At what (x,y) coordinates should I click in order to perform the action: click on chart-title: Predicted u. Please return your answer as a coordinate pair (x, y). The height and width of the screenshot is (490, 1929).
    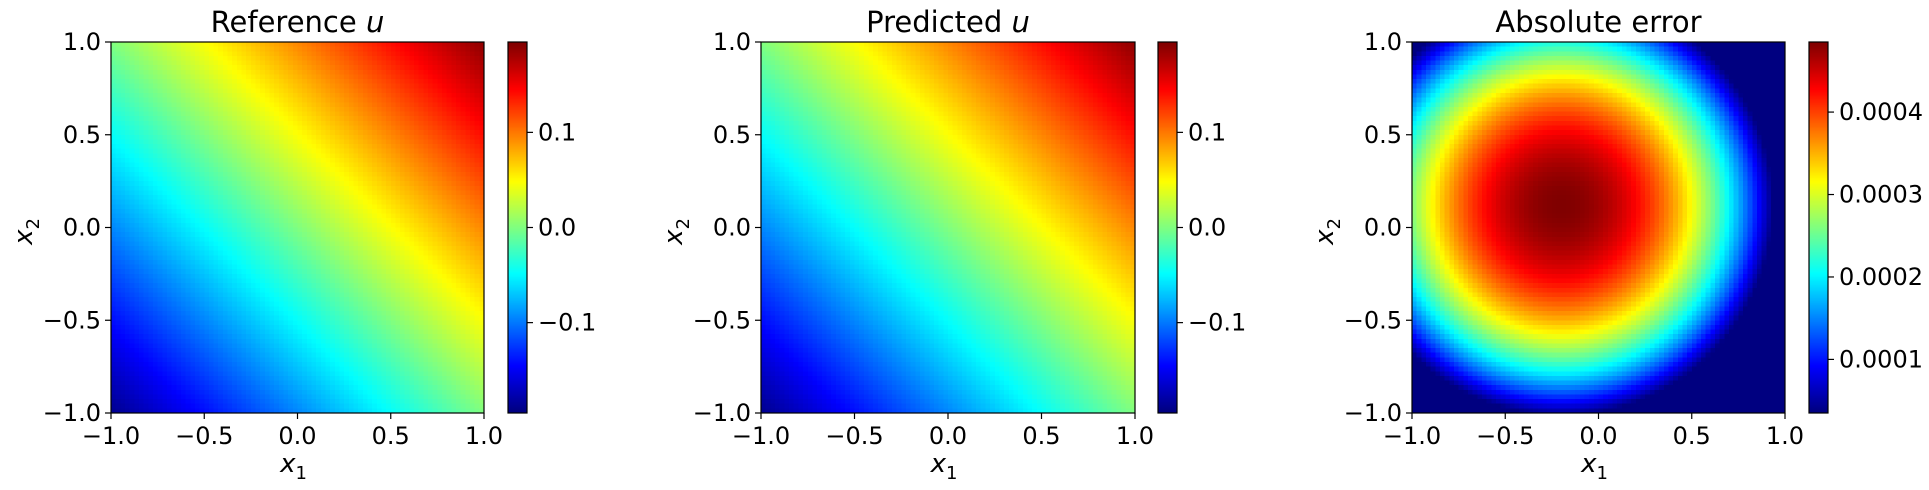
    Looking at the image, I should click on (948, 22).